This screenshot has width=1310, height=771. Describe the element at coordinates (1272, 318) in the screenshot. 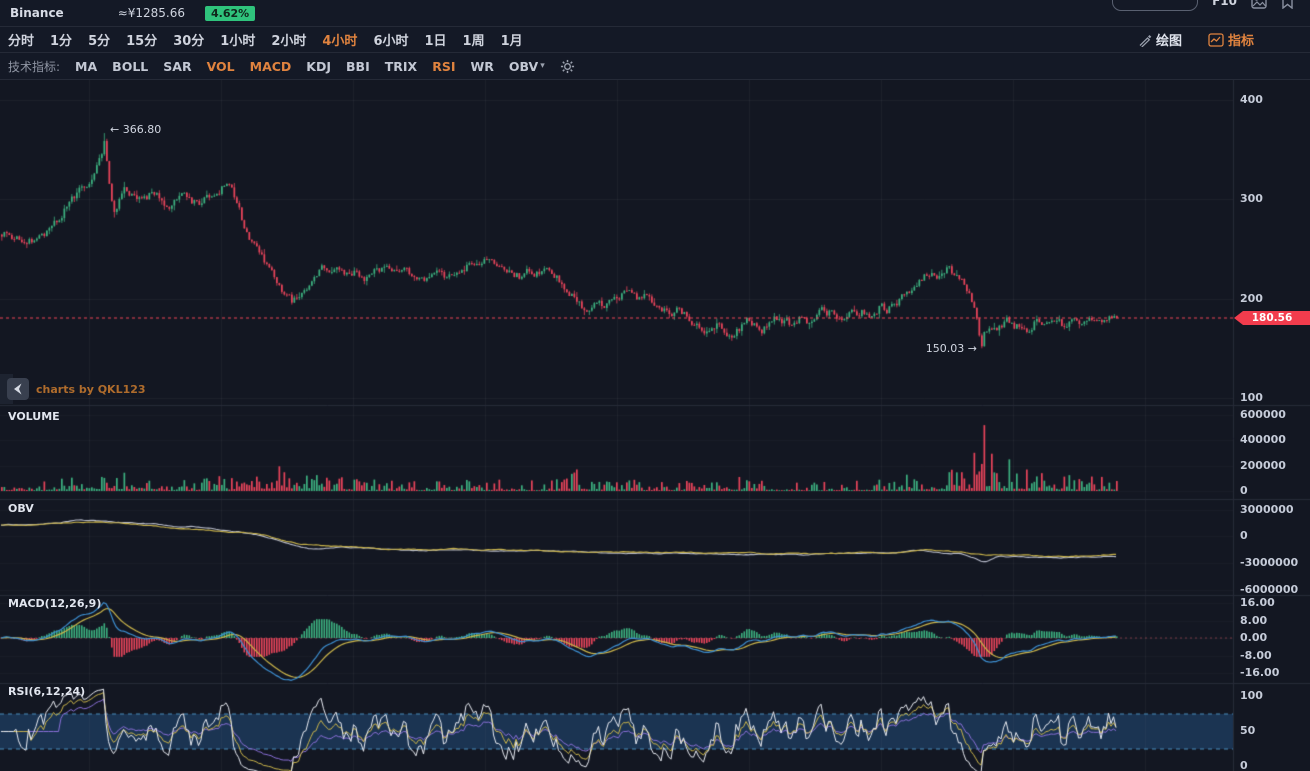

I see `current-price-badge: 180.56` at that location.